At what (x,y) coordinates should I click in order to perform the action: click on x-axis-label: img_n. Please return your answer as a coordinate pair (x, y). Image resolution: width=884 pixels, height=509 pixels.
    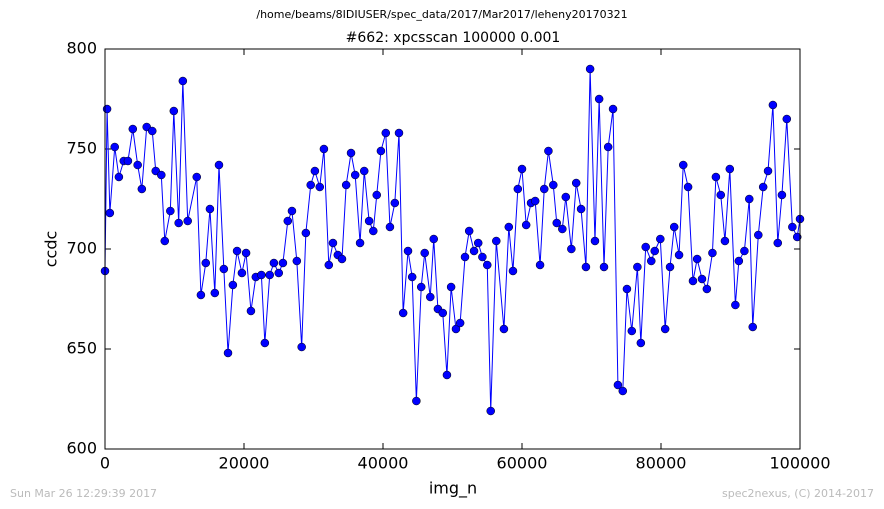
    Looking at the image, I should click on (453, 489).